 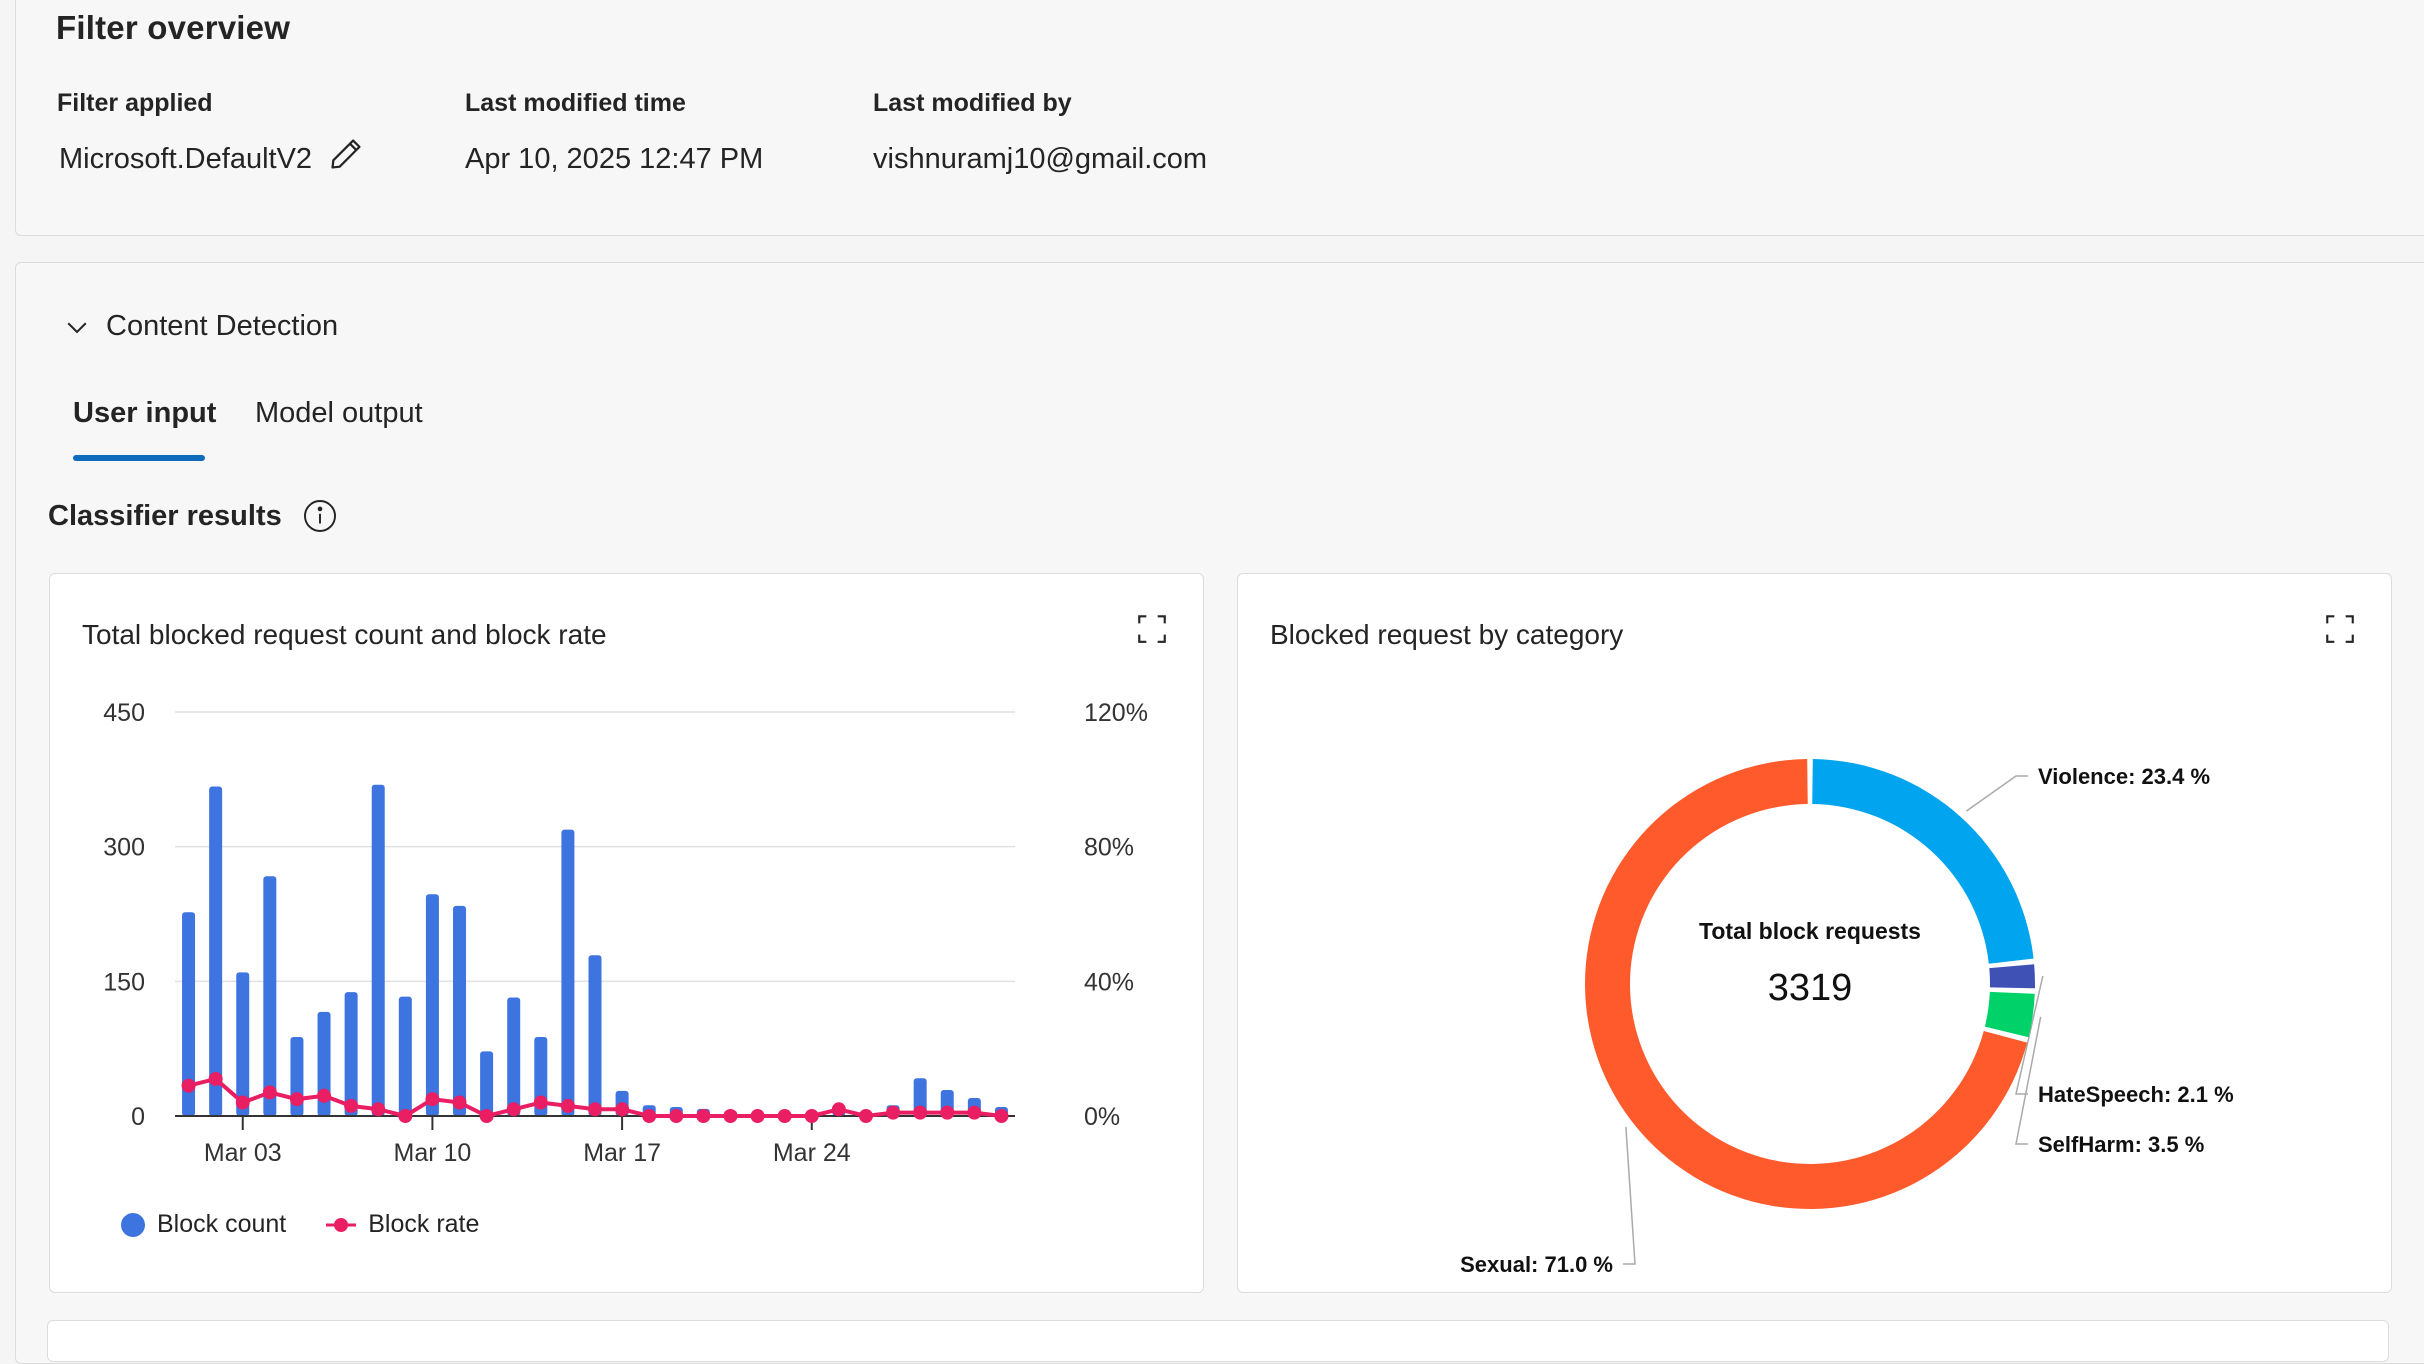 What do you see at coordinates (186, 159) in the screenshot?
I see `filter-applied-value: Microsoft.DefaultV2` at bounding box center [186, 159].